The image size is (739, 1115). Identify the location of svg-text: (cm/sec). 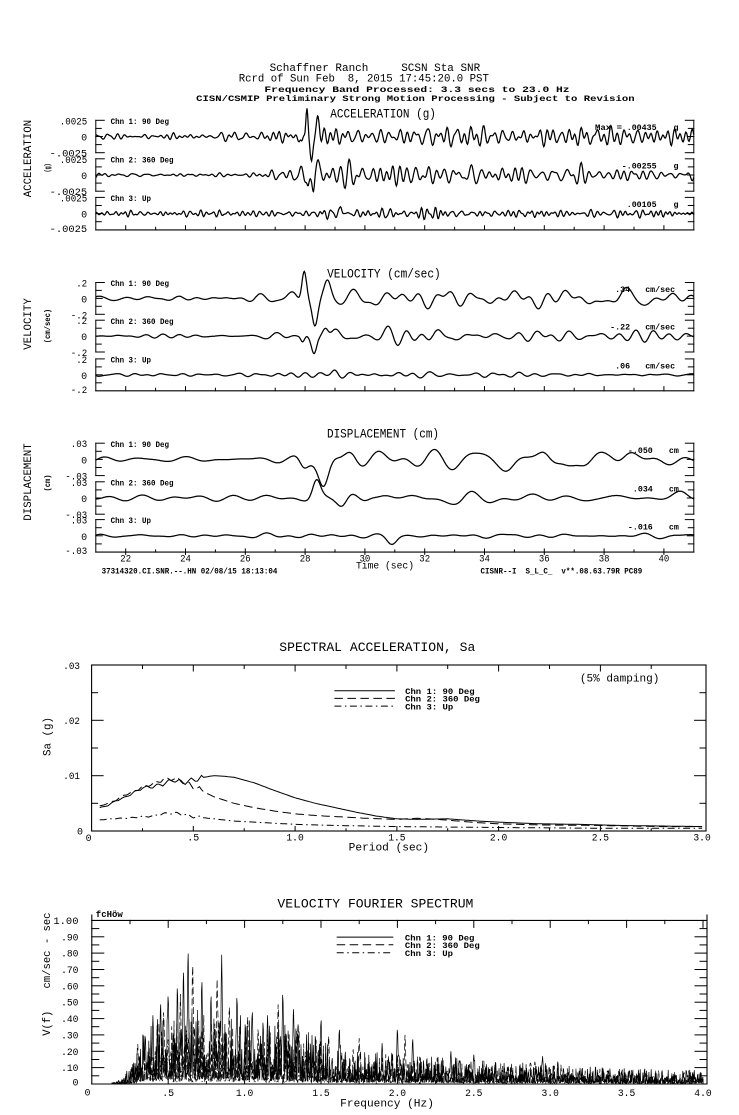
(48, 326).